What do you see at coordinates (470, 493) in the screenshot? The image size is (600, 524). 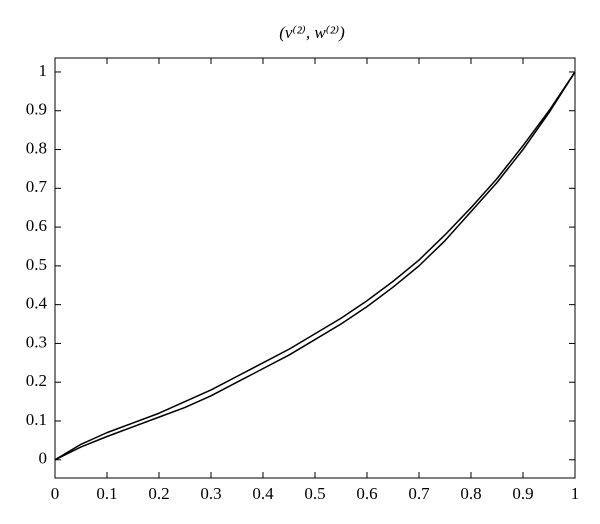 I see `x-tick-label: 0.8` at bounding box center [470, 493].